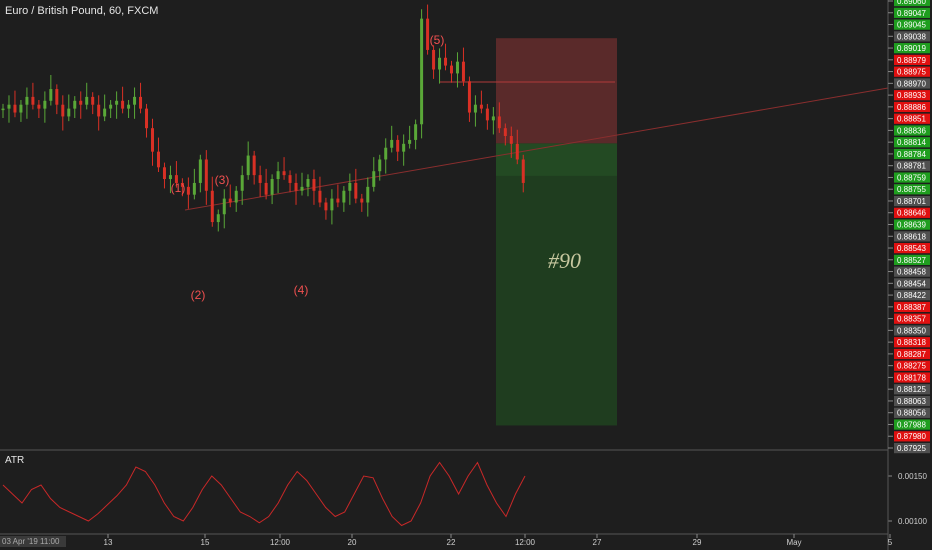  I want to click on price-label: 0.88387, so click(911, 307).